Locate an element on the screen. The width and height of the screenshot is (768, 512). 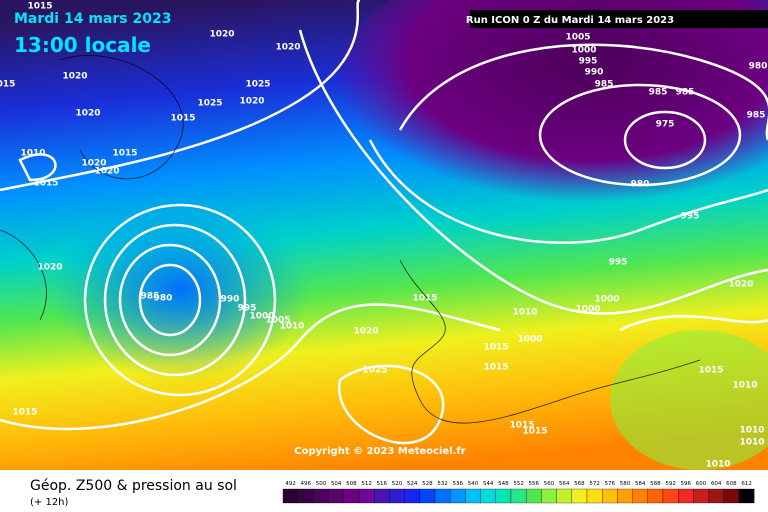
scale-label: 572 is located at coordinates (594, 484).